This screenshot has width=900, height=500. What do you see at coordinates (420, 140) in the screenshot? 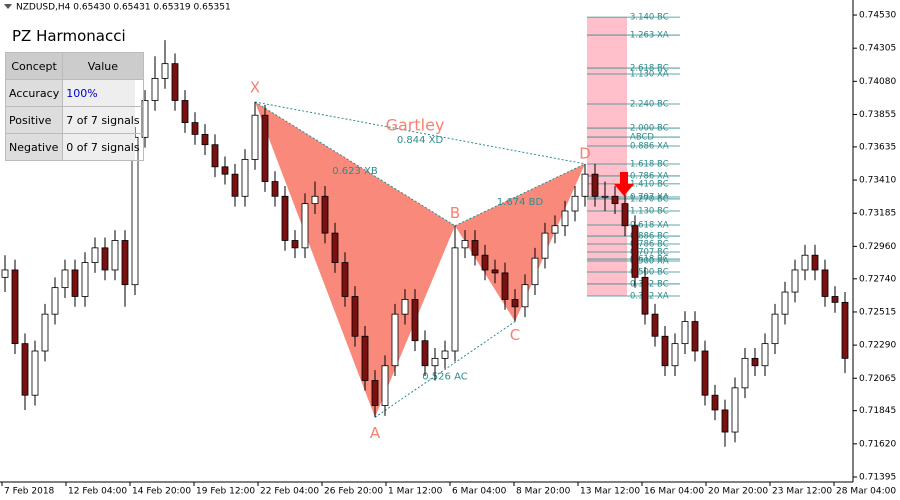
I see `ratio-label: 0.844 XD` at bounding box center [420, 140].